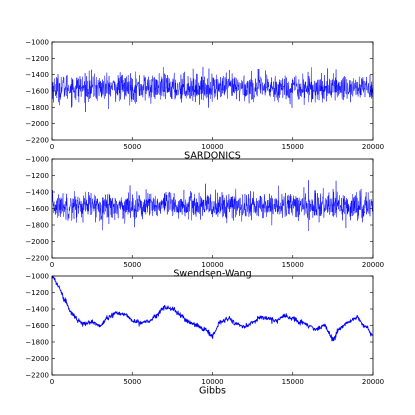  Describe the element at coordinates (212, 274) in the screenshot. I see `x-axis-label: Swendsen-Wang` at that location.